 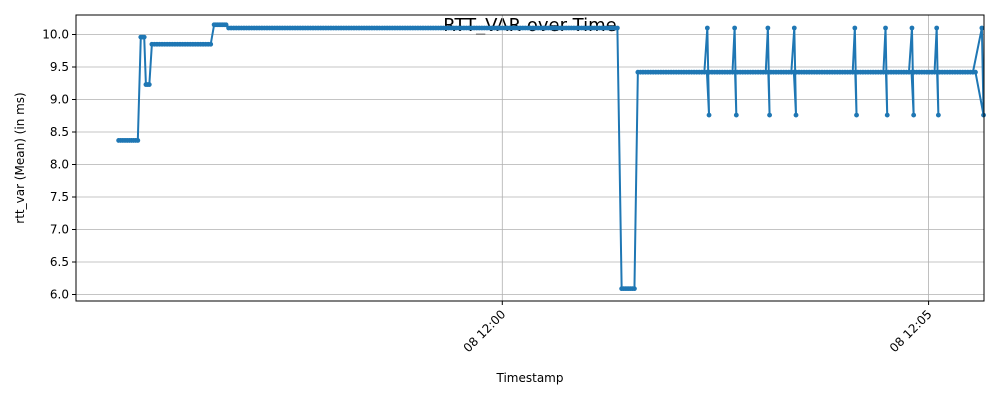 What do you see at coordinates (55, 35) in the screenshot?
I see `y-tick-label: 10.0` at bounding box center [55, 35].